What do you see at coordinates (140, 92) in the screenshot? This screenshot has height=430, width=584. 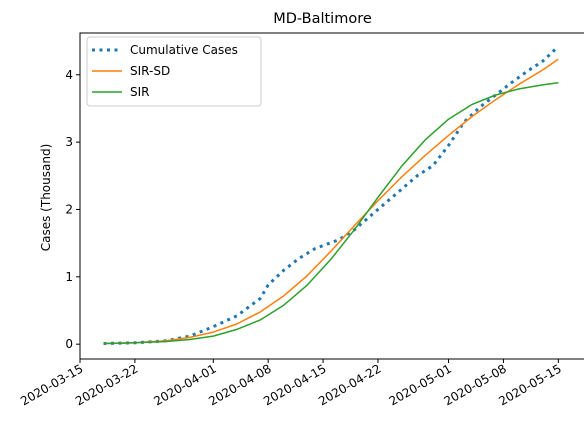 I see `legend-label-2: SIR` at bounding box center [140, 92].